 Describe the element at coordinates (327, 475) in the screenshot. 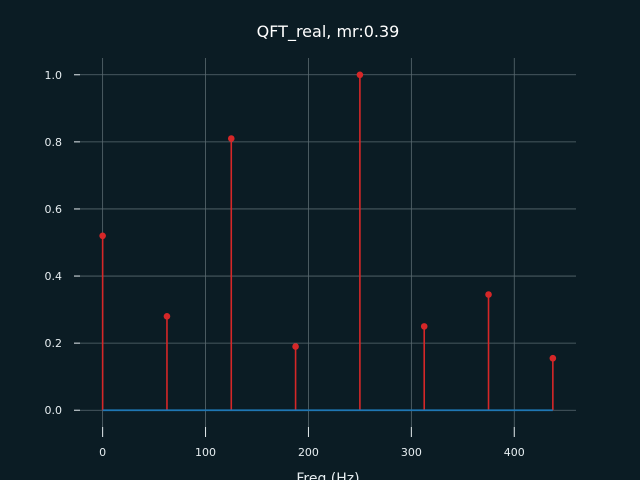

I see `x-axis-label: Freq (Hz)` at that location.